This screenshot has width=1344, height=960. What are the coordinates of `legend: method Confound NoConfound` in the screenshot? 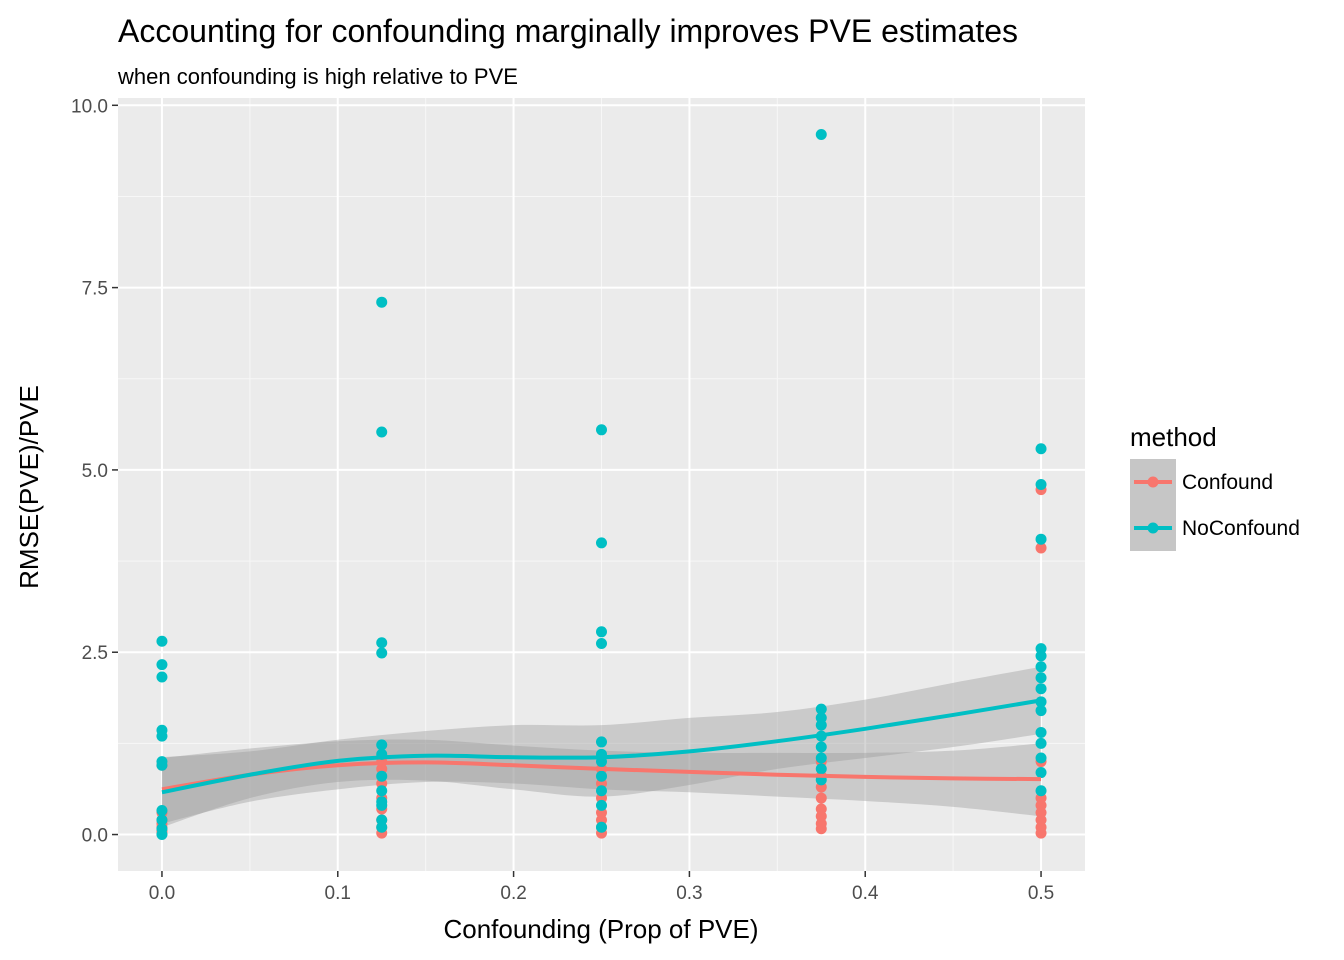 It's located at (1215, 486).